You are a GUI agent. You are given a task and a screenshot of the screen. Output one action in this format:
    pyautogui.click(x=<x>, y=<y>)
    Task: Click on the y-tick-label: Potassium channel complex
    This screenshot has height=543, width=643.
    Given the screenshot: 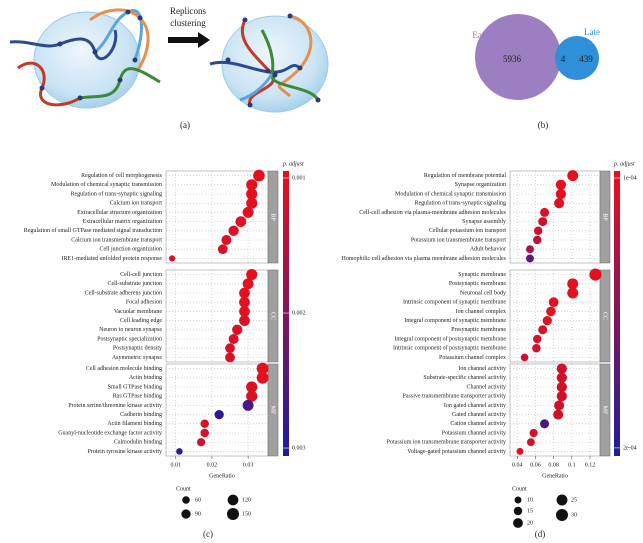 What is the action you would take?
    pyautogui.click(x=472, y=358)
    